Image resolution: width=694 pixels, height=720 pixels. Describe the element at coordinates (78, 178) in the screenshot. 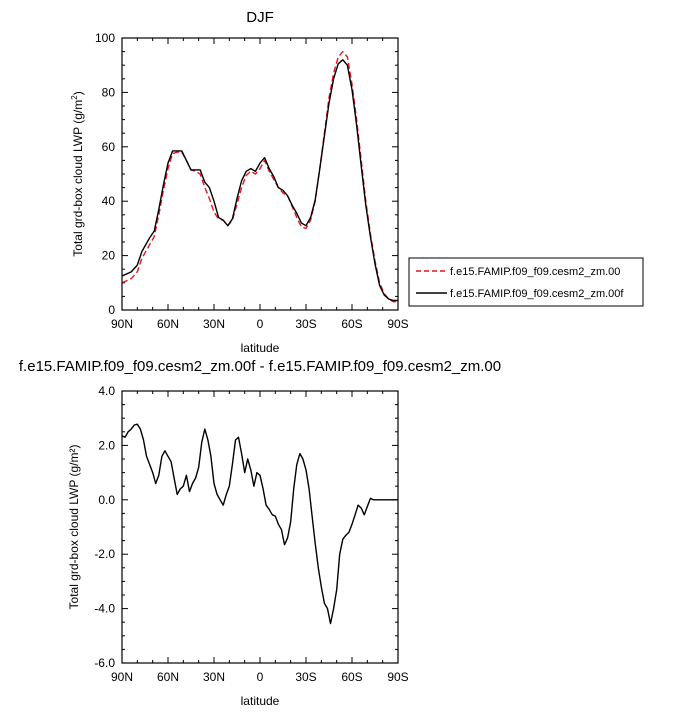

I see `top-y-axis-label-main: Total grd-box cloud LWP (g/m` at that location.